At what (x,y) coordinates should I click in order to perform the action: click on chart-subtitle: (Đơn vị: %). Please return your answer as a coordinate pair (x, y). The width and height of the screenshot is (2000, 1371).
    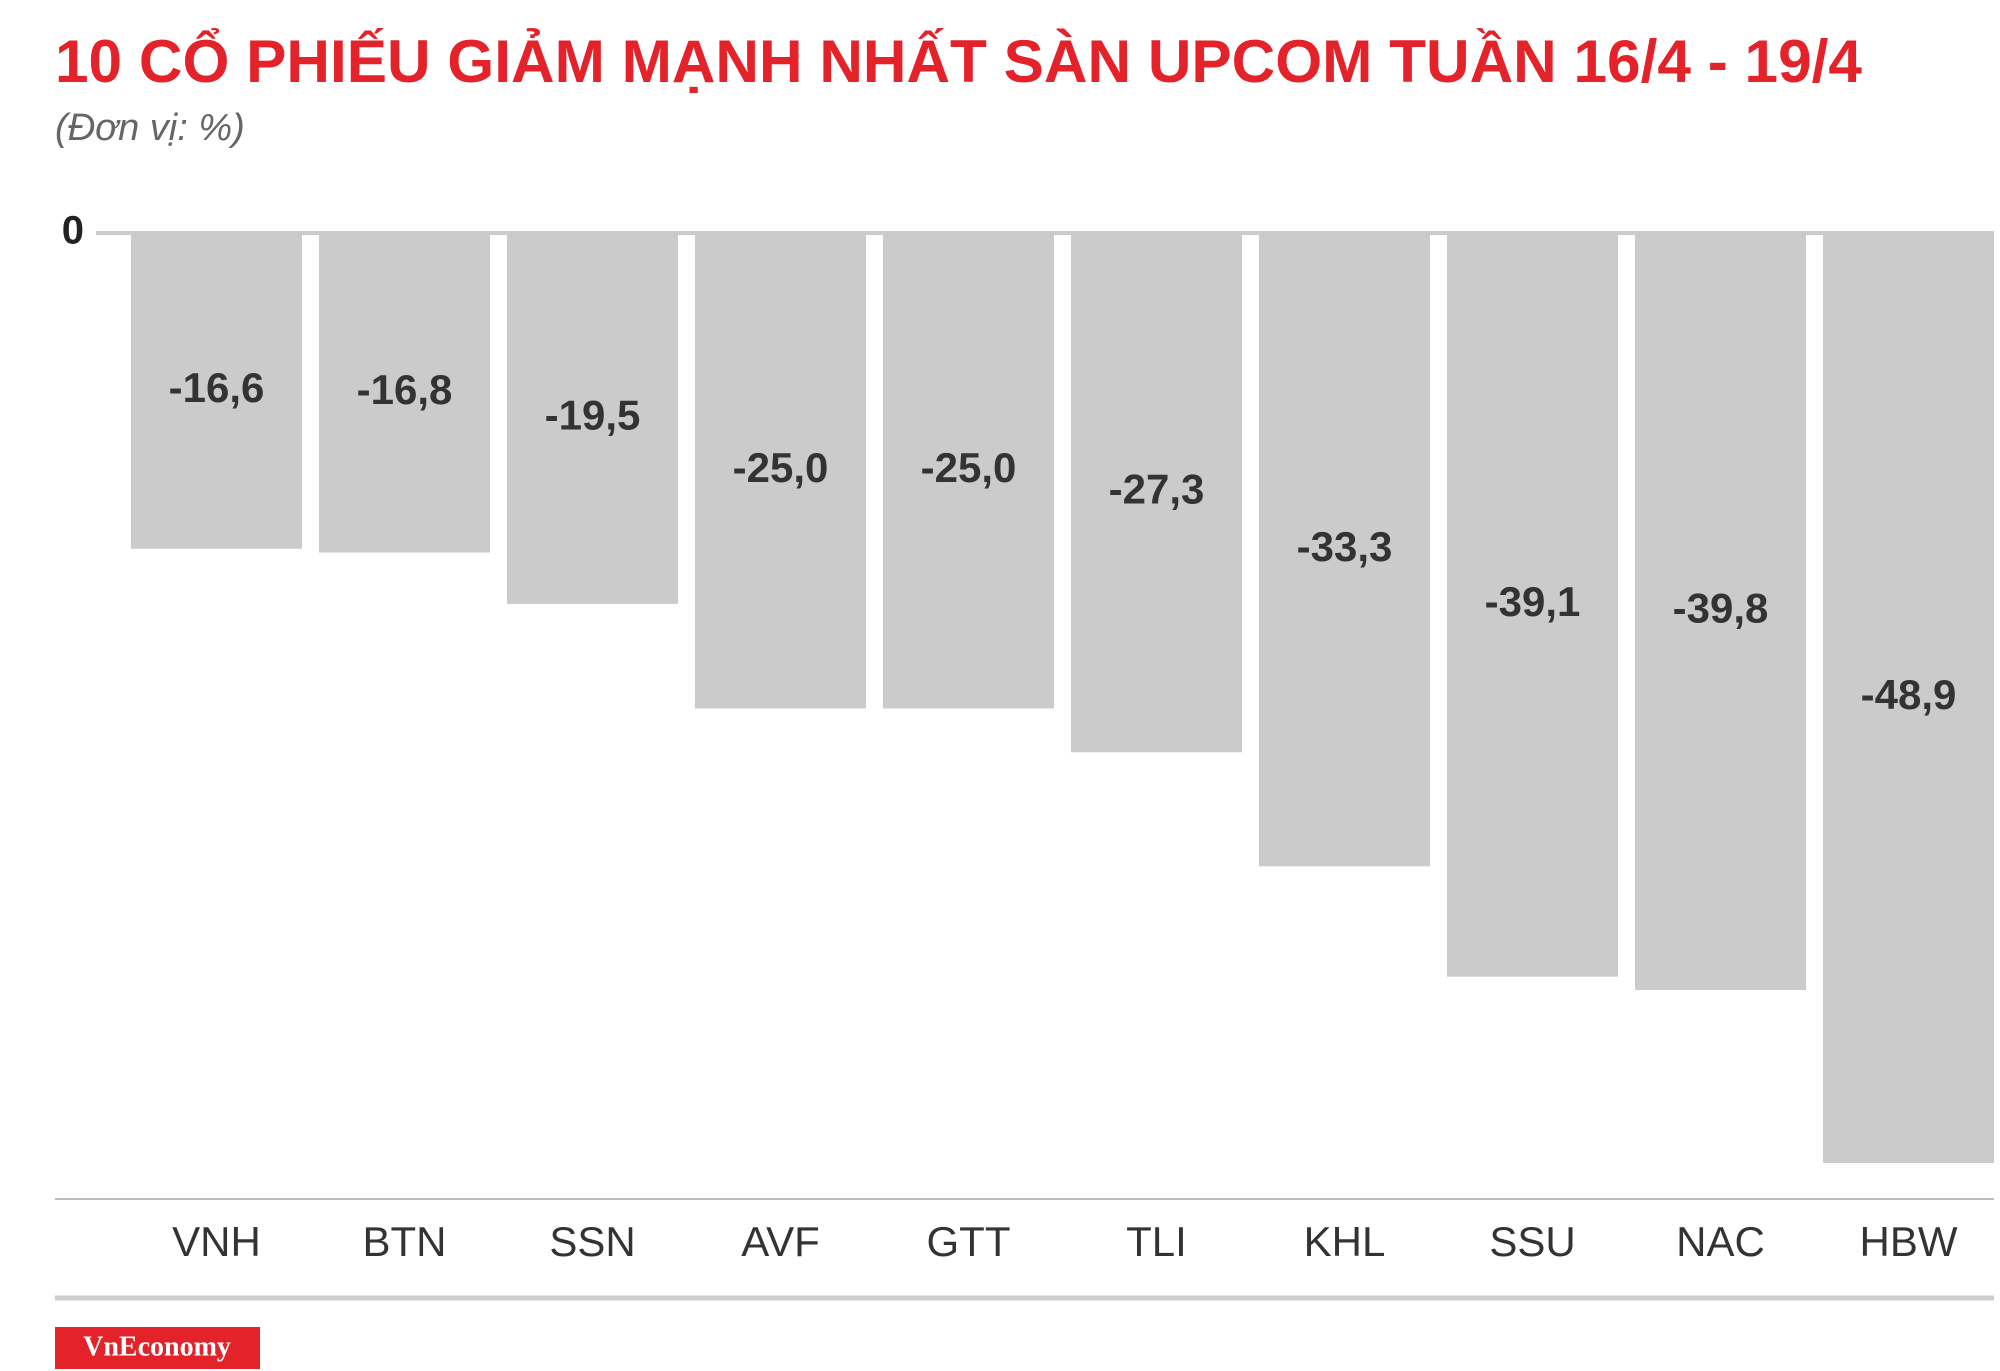
    Looking at the image, I should click on (150, 128).